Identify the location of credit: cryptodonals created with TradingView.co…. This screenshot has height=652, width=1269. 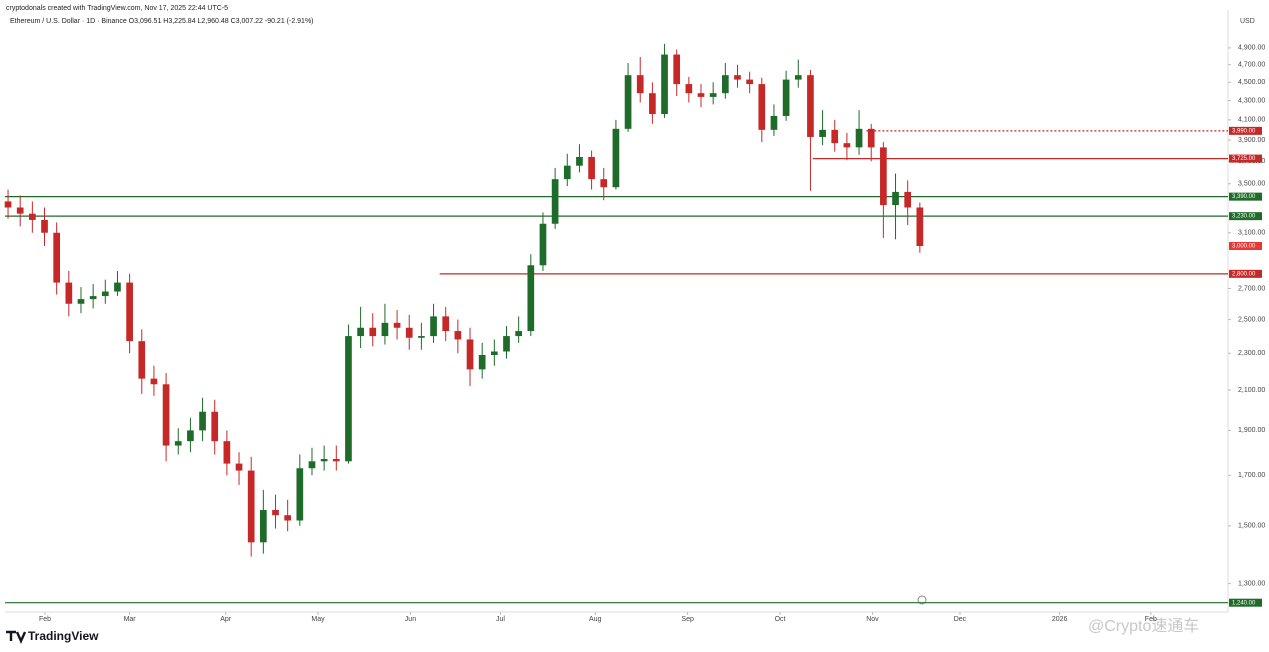
(117, 8).